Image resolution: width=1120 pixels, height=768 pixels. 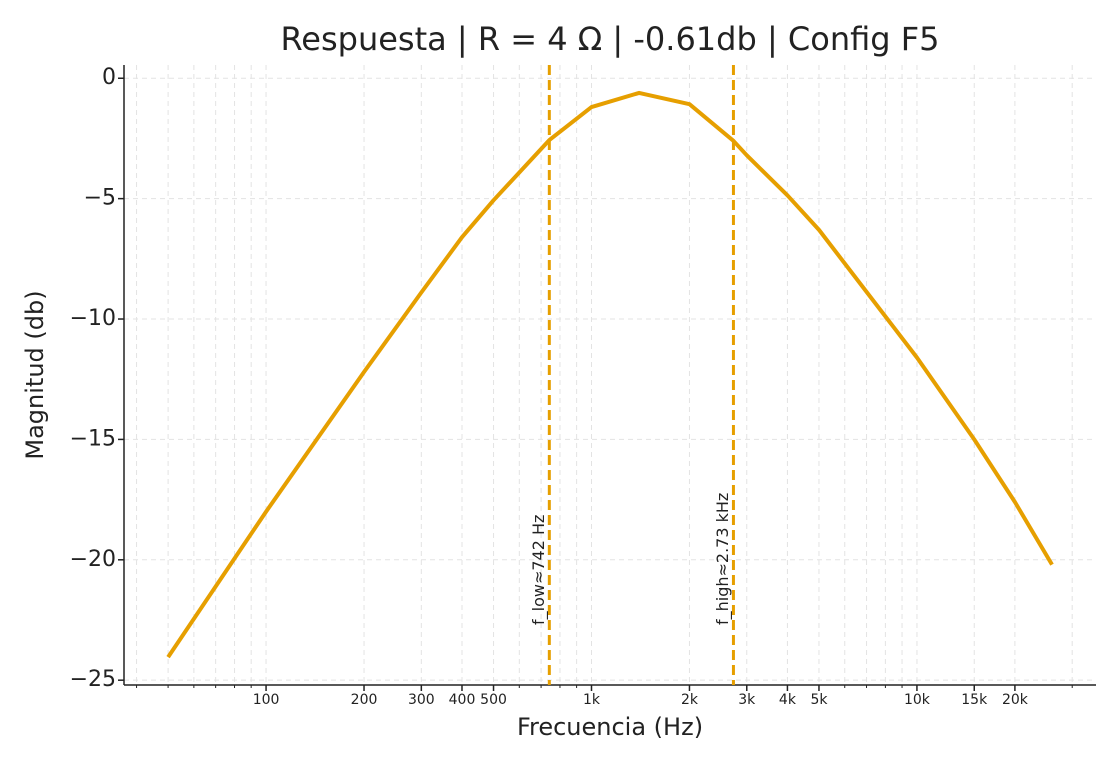 What do you see at coordinates (610, 727) in the screenshot?
I see `x-axis-label: Frecuencia (Hz)` at bounding box center [610, 727].